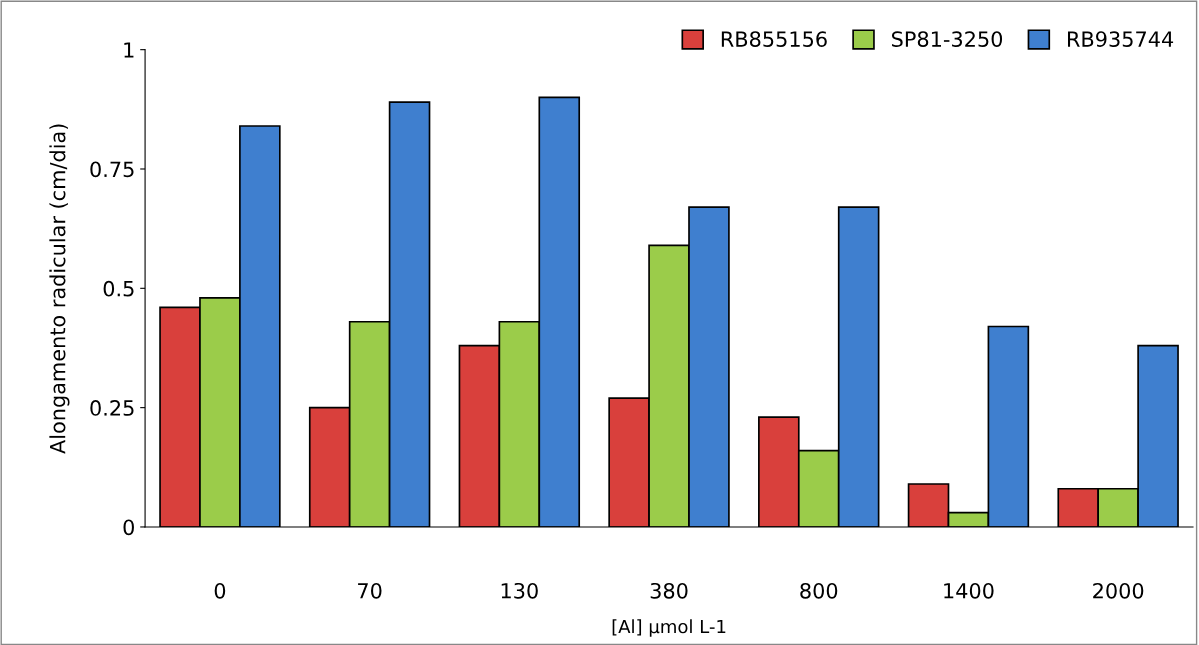 This screenshot has width=1199, height=645. What do you see at coordinates (370, 590) in the screenshot?
I see `x-tick-label: 70` at bounding box center [370, 590].